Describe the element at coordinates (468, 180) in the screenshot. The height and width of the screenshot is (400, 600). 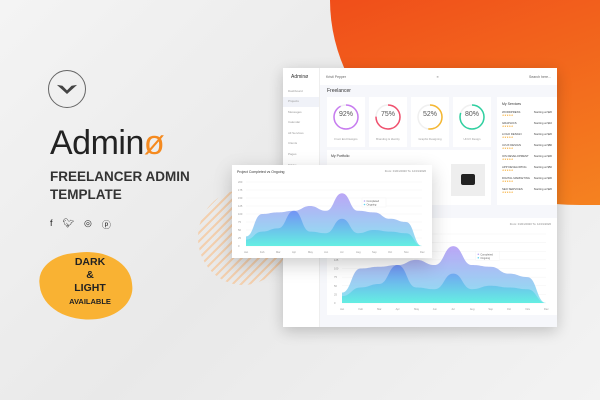
I see `portfolio-image-typewriter` at that location.